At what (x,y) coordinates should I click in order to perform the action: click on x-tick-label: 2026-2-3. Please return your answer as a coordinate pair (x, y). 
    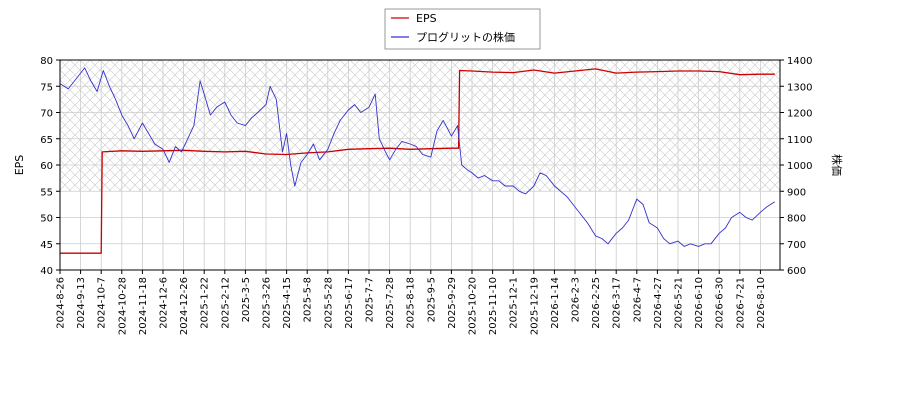
    Looking at the image, I should click on (576, 299).